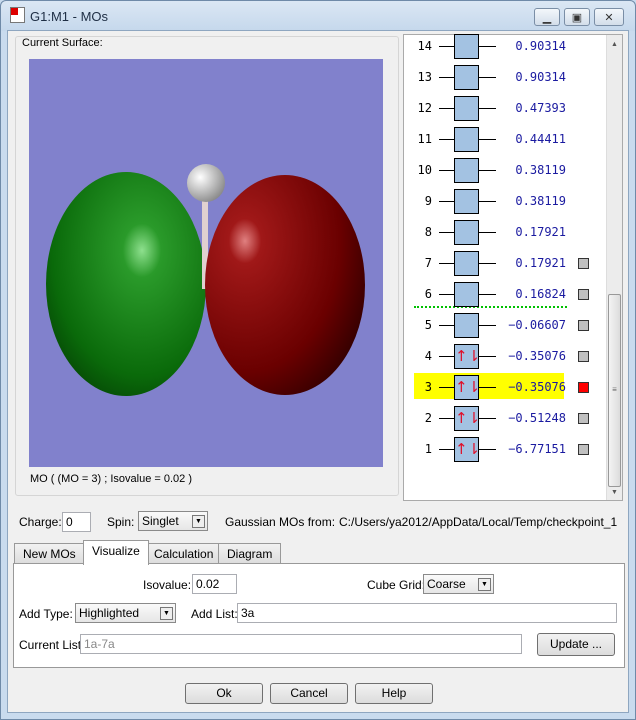  Describe the element at coordinates (504, 47) in the screenshot. I see `mo-row-14: 14 0.90314` at that location.